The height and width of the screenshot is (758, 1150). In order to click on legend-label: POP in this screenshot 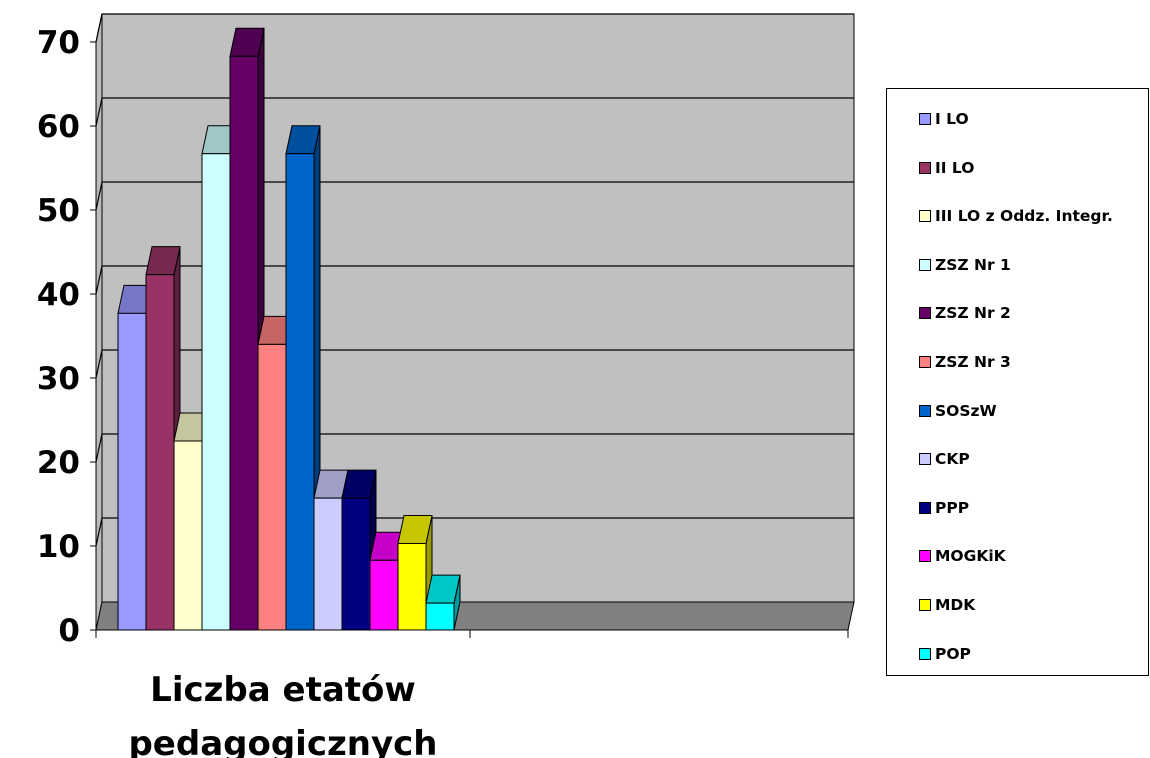, I will do `click(953, 653)`.